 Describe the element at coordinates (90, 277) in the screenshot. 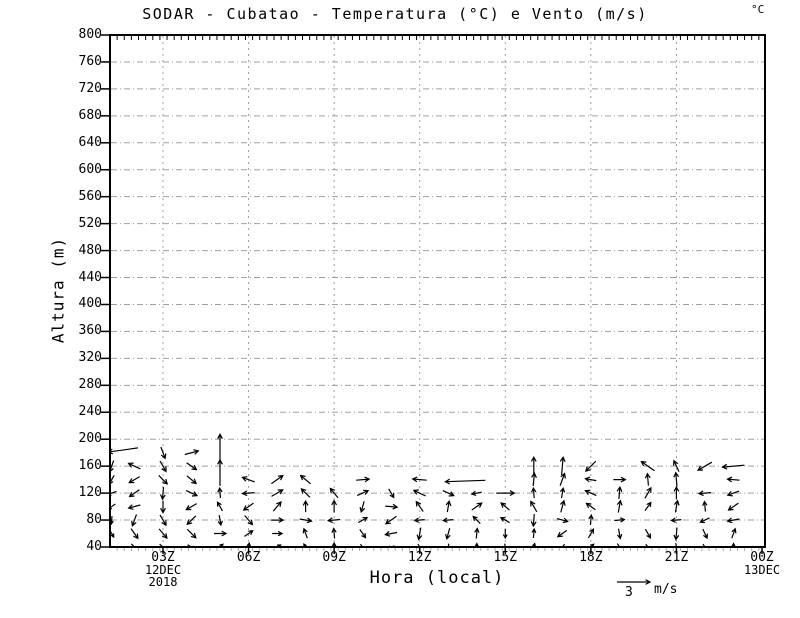

I see `y-tick-label-440: 440` at that location.